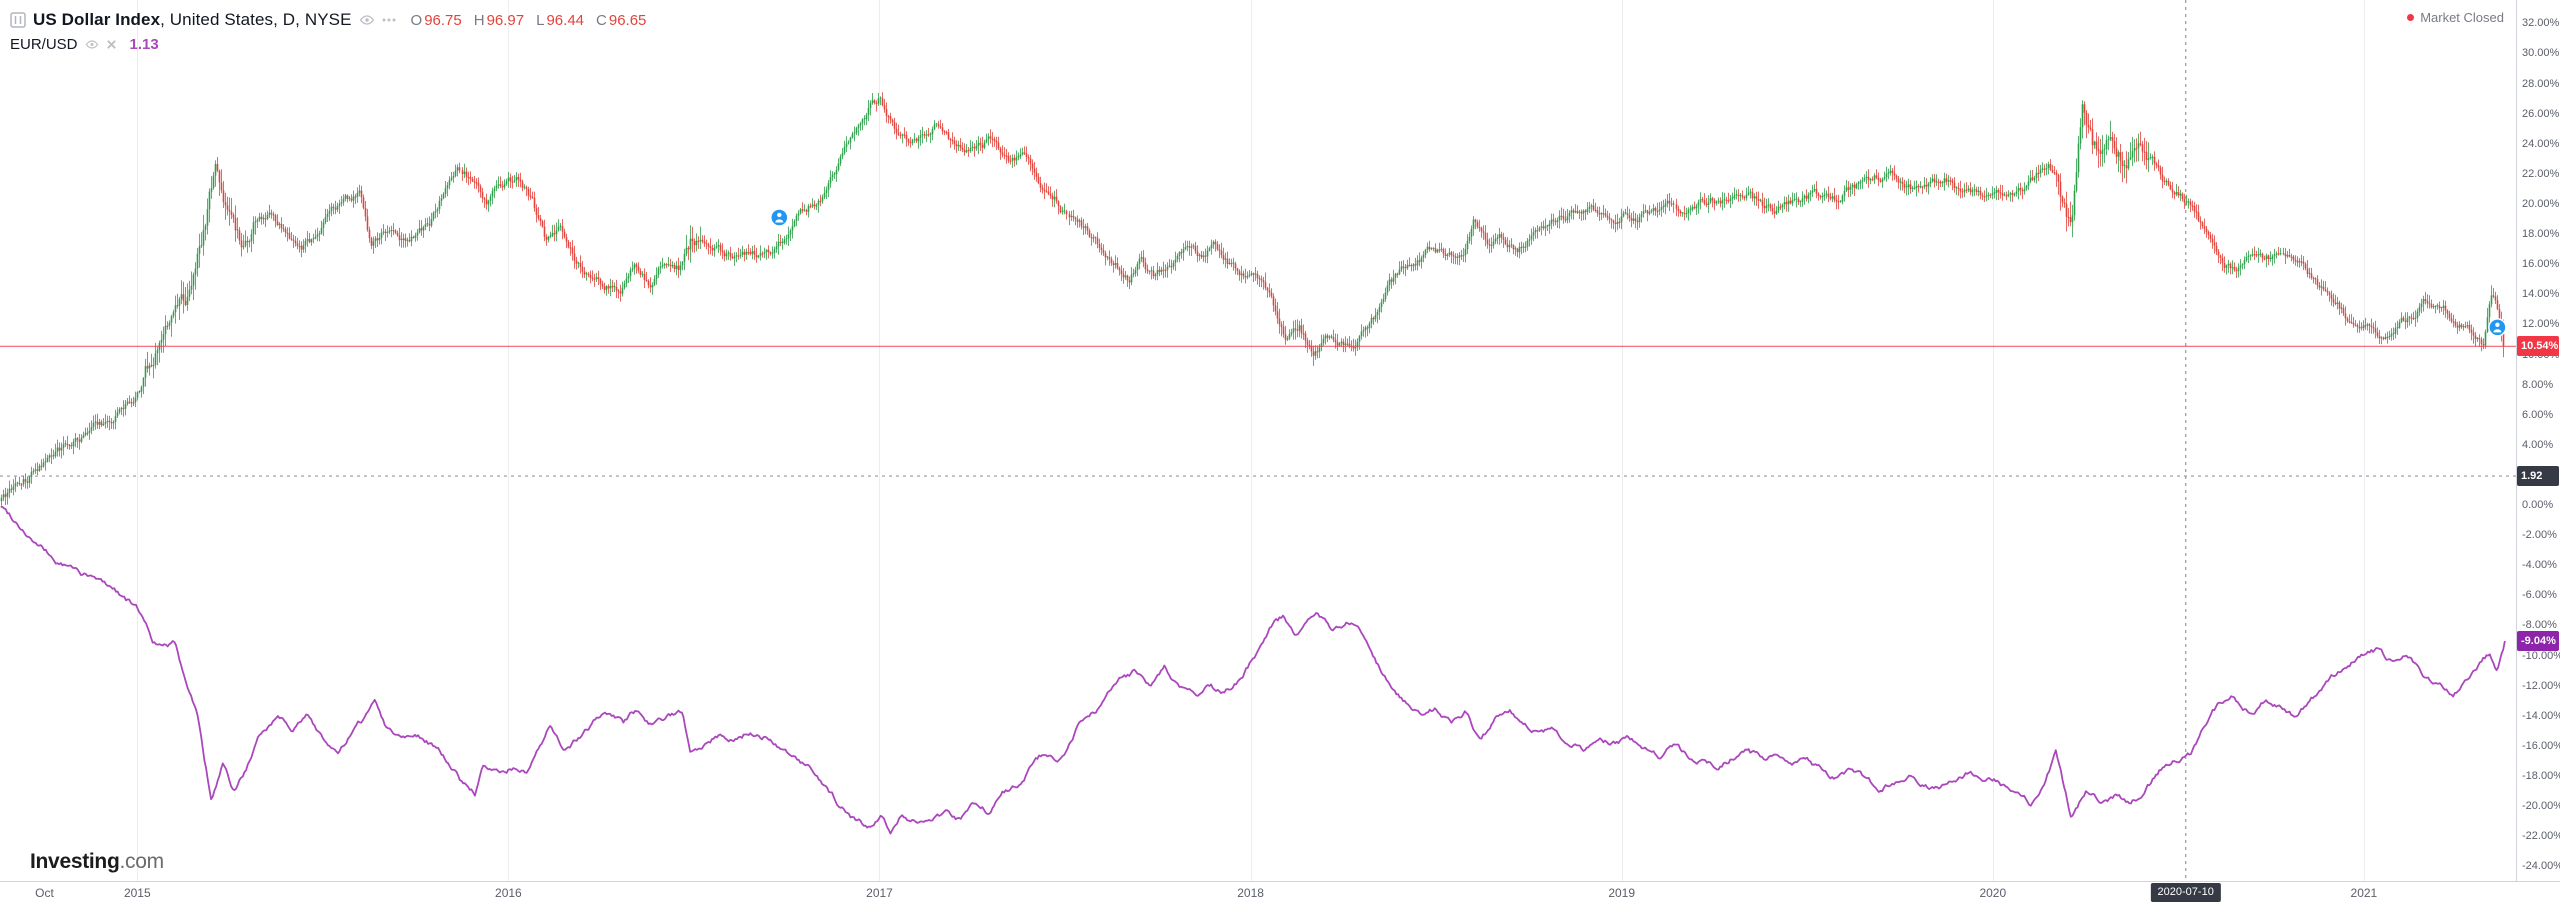 The height and width of the screenshot is (904, 2560). Describe the element at coordinates (508, 893) in the screenshot. I see `x-axis-label: 2016` at that location.